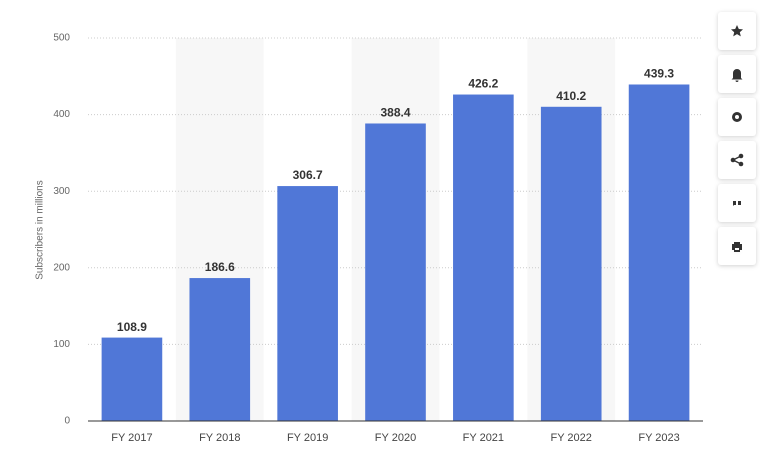 The height and width of the screenshot is (464, 760). I want to click on value-label: 410.2, so click(571, 96).